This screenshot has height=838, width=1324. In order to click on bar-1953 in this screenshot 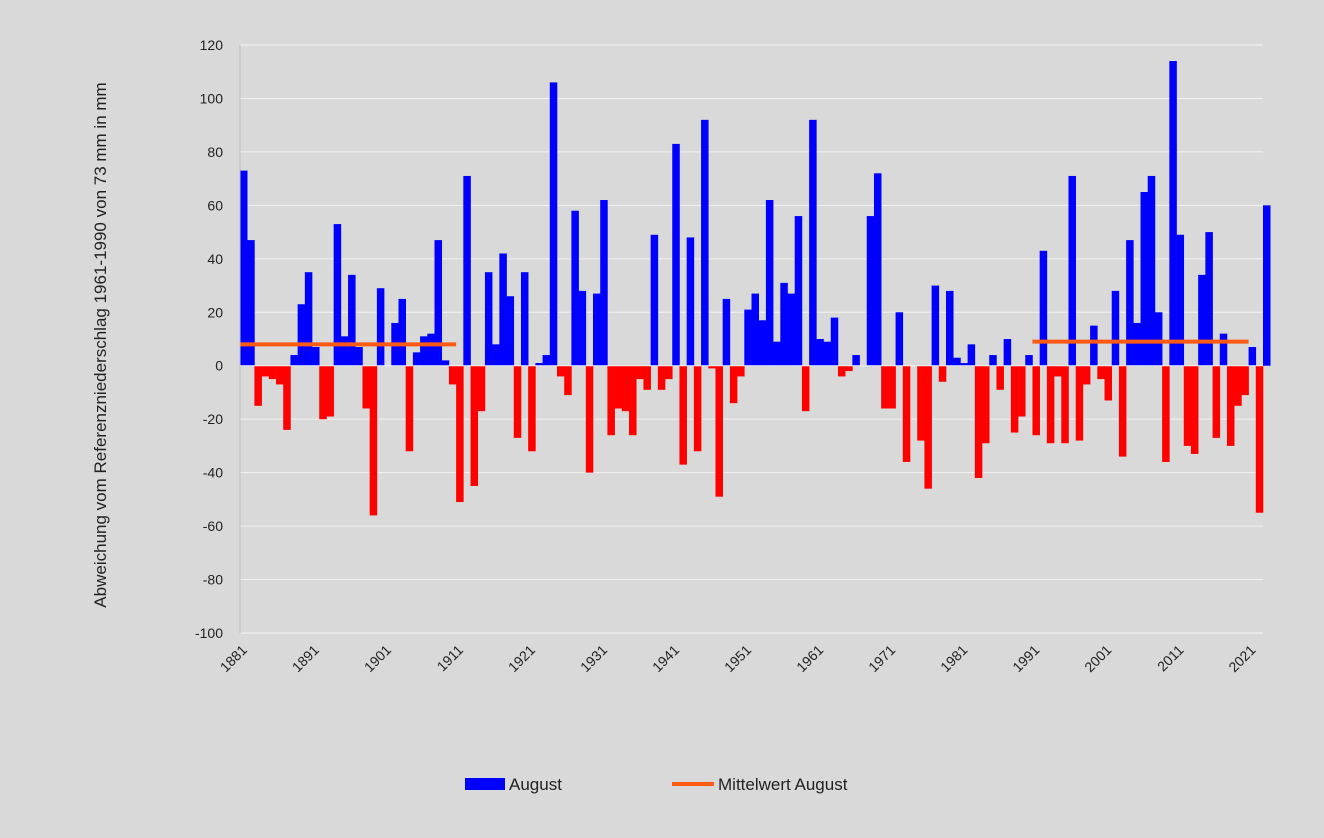, I will do `click(762, 343)`.